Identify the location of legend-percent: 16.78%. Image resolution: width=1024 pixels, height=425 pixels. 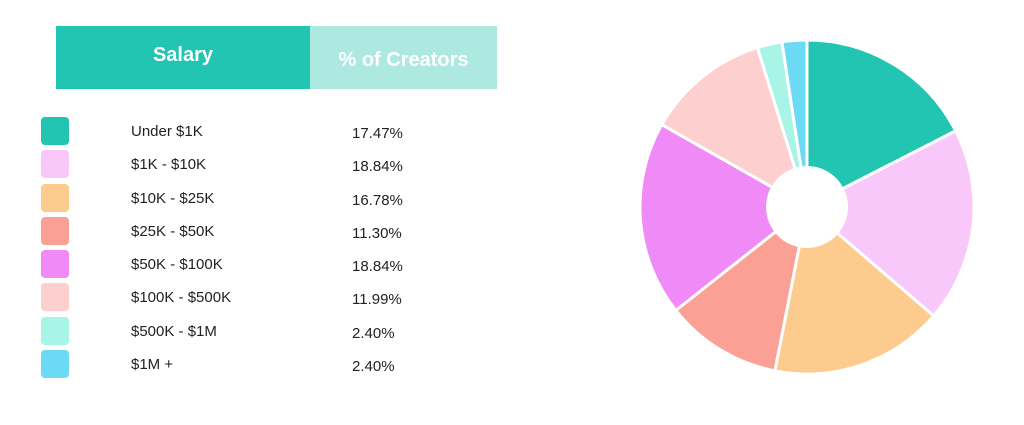
(377, 200).